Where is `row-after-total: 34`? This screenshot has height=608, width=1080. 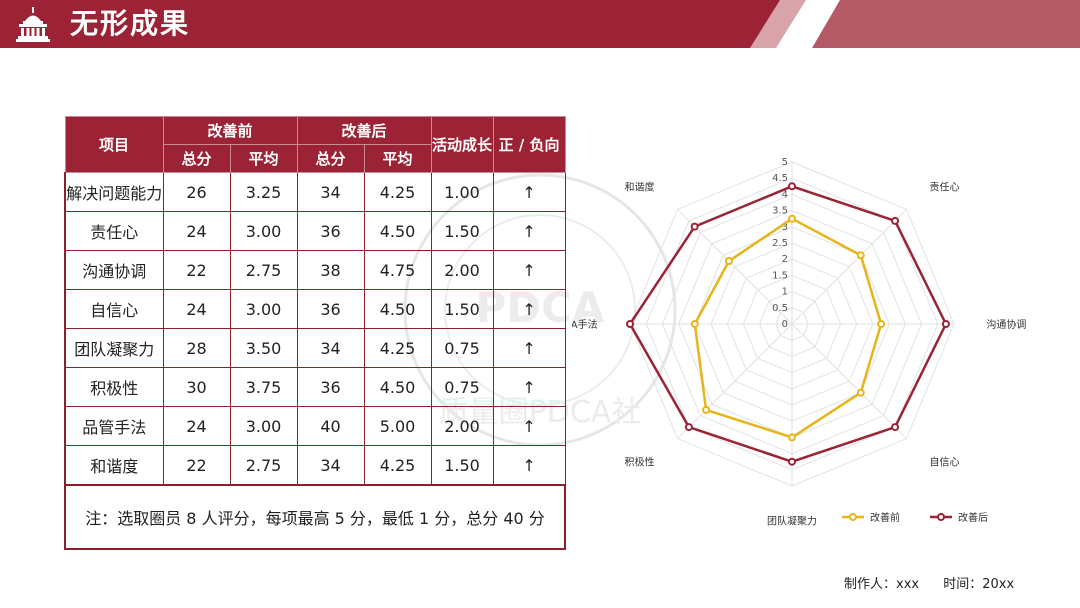 row-after-total: 34 is located at coordinates (330, 348).